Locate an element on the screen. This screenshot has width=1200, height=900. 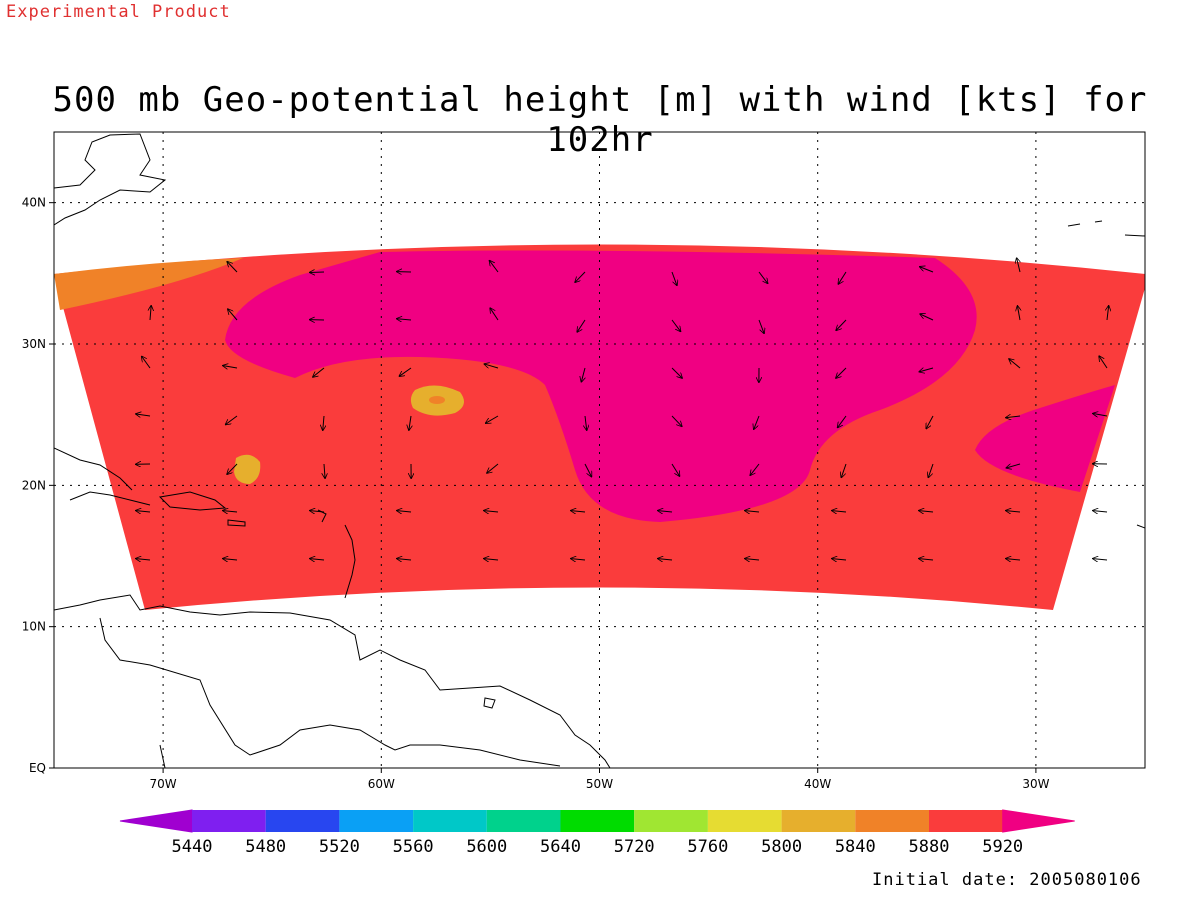
colorbar-level-label: 5640 is located at coordinates (560, 847).